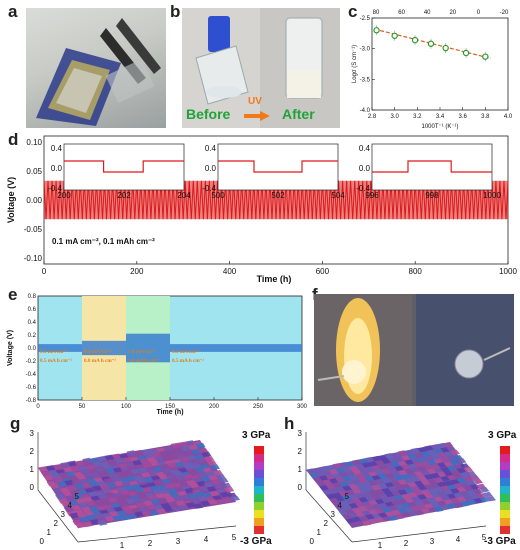 This screenshot has height=550, width=520. What do you see at coordinates (365, 19) in the screenshot?
I see `chart-c-ytick-label: -2.5` at bounding box center [365, 19].